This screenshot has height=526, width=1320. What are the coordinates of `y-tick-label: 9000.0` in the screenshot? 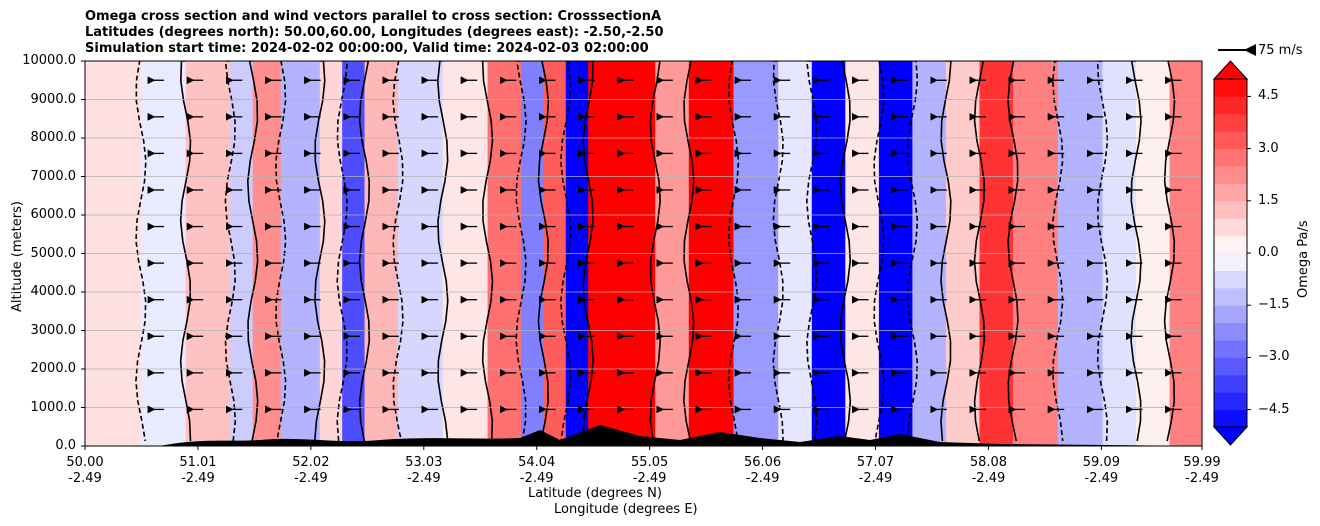 It's located at (53, 99).